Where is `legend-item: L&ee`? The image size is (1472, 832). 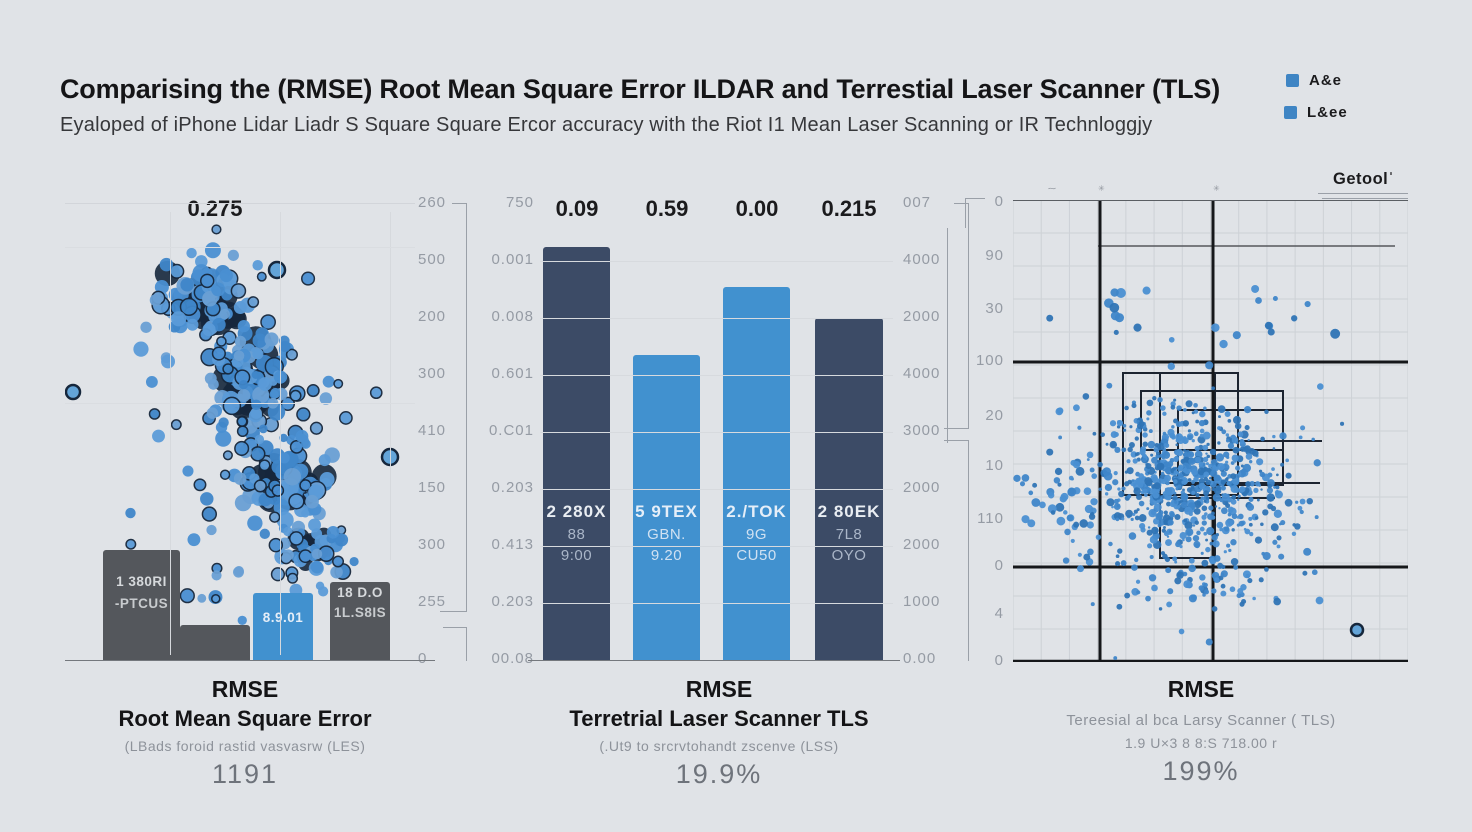 legend-item: L&ee is located at coordinates (1316, 112).